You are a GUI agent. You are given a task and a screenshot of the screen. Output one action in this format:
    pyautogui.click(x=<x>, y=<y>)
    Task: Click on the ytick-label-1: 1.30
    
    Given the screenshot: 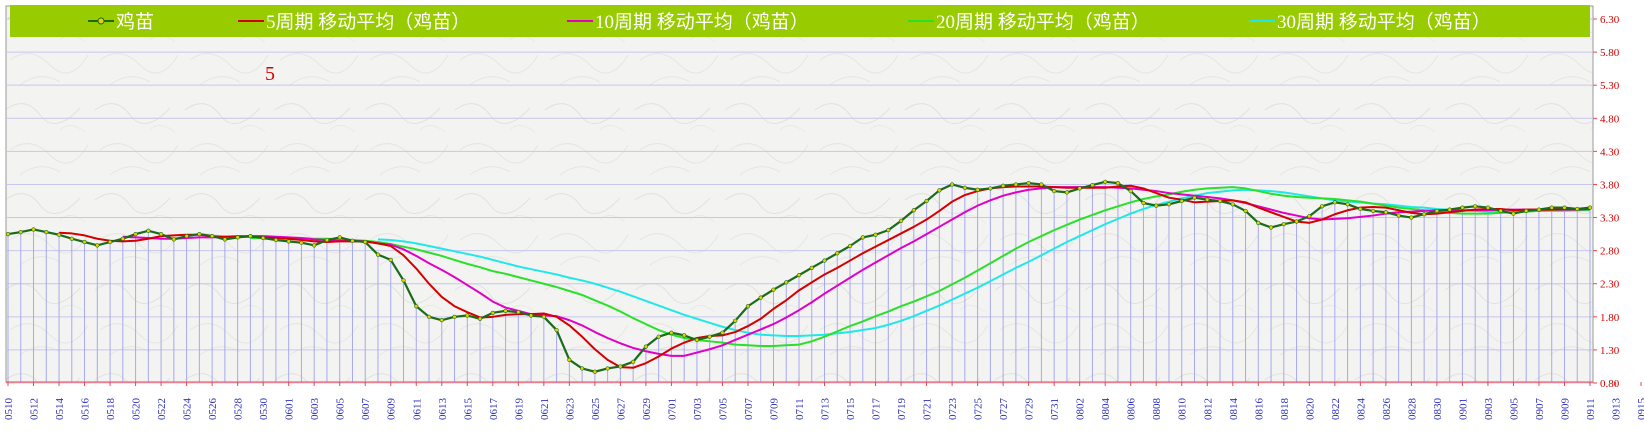 What is the action you would take?
    pyautogui.click(x=1610, y=351)
    